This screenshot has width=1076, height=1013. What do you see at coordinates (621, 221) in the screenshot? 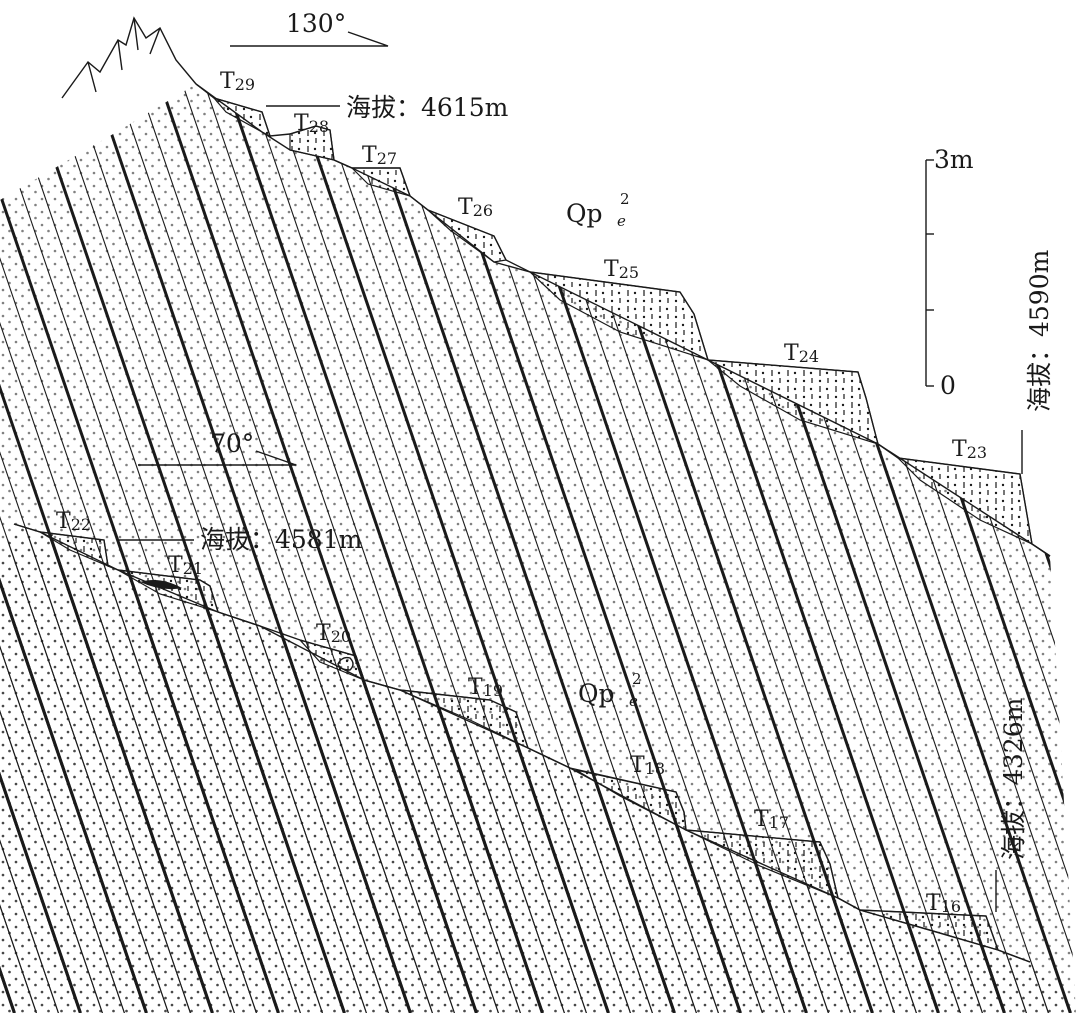
I see `formation-sub: e` at bounding box center [621, 221].